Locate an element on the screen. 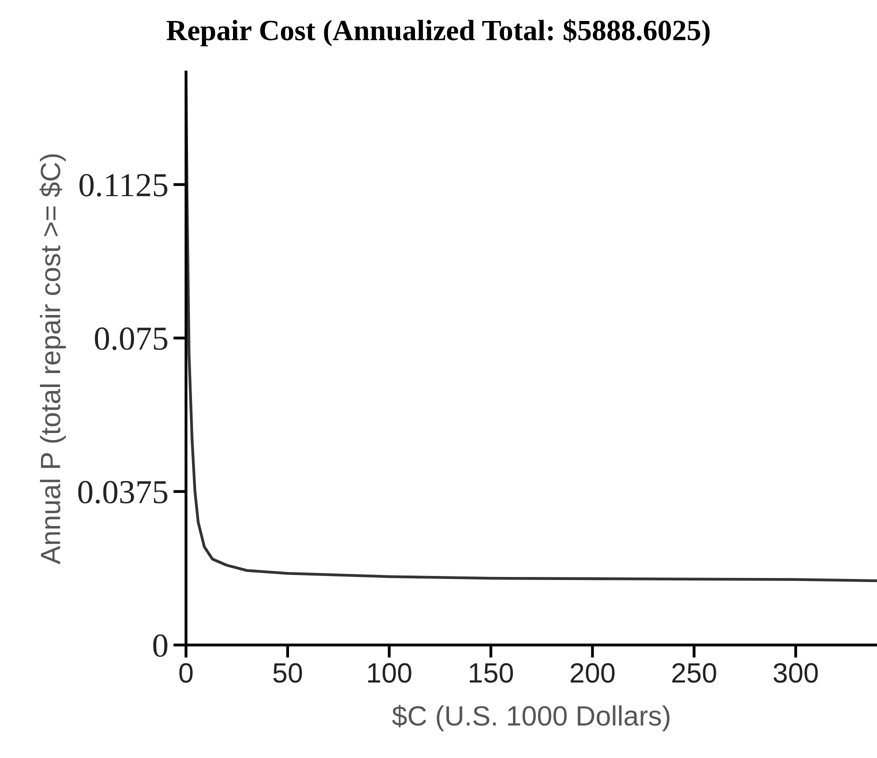 This screenshot has width=877, height=758. x-tick-label: 250 is located at coordinates (694, 673).